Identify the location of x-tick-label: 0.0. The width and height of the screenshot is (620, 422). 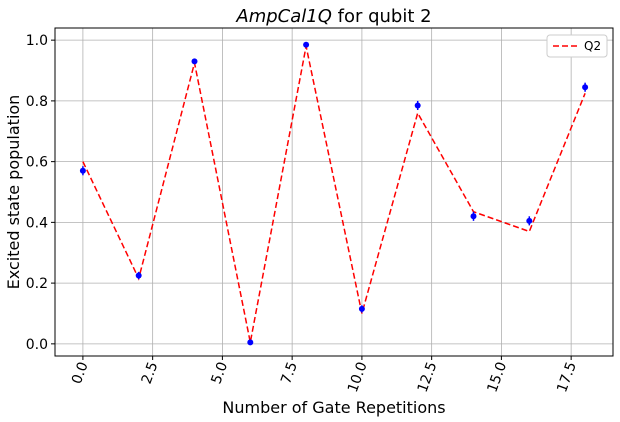
(80, 373).